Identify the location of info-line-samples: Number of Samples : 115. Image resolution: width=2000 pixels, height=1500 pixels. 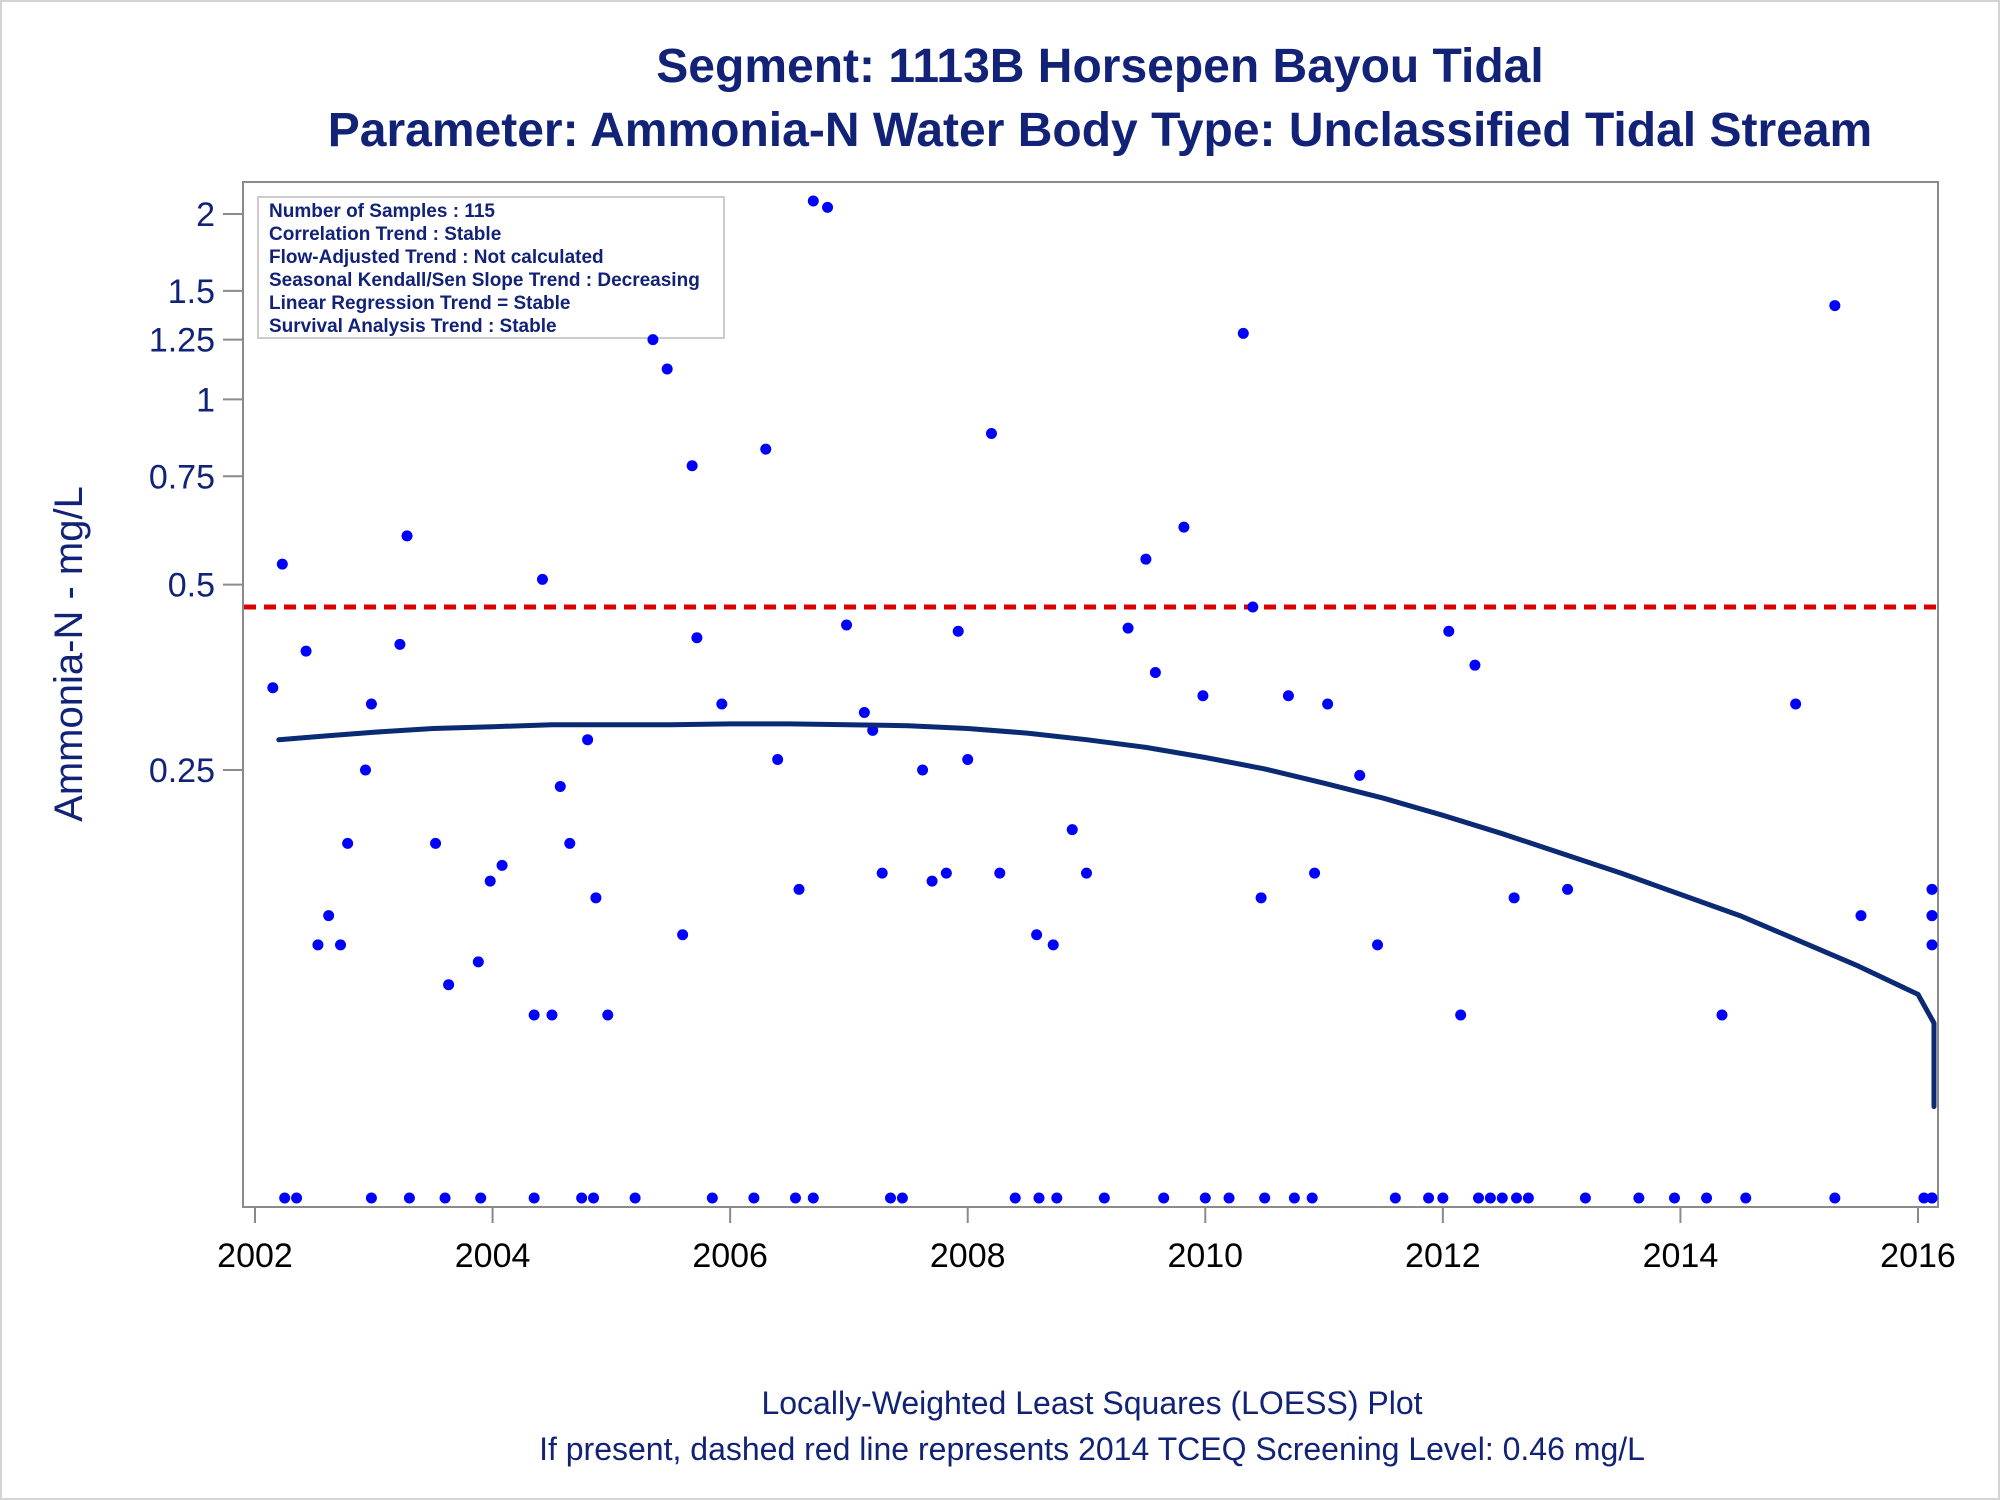
(382, 211).